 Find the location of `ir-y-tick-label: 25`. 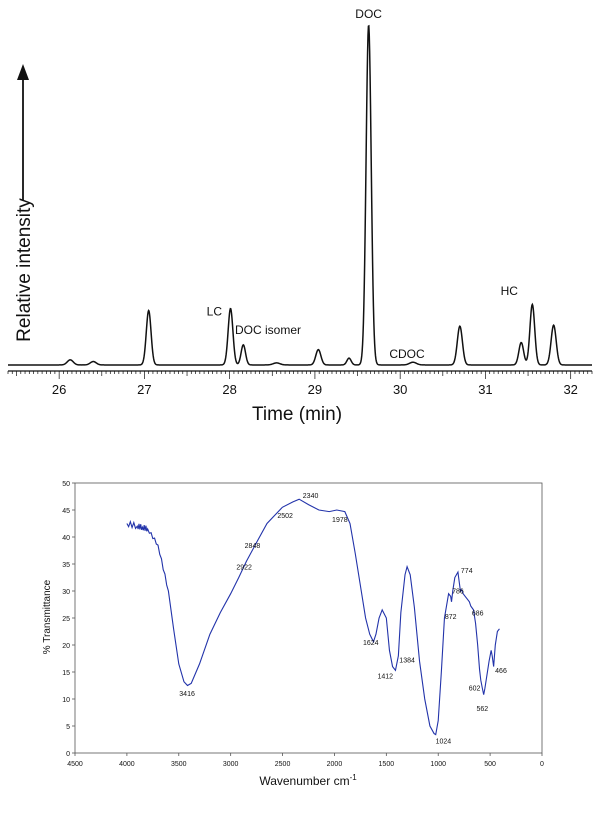

ir-y-tick-label: 25 is located at coordinates (66, 619).